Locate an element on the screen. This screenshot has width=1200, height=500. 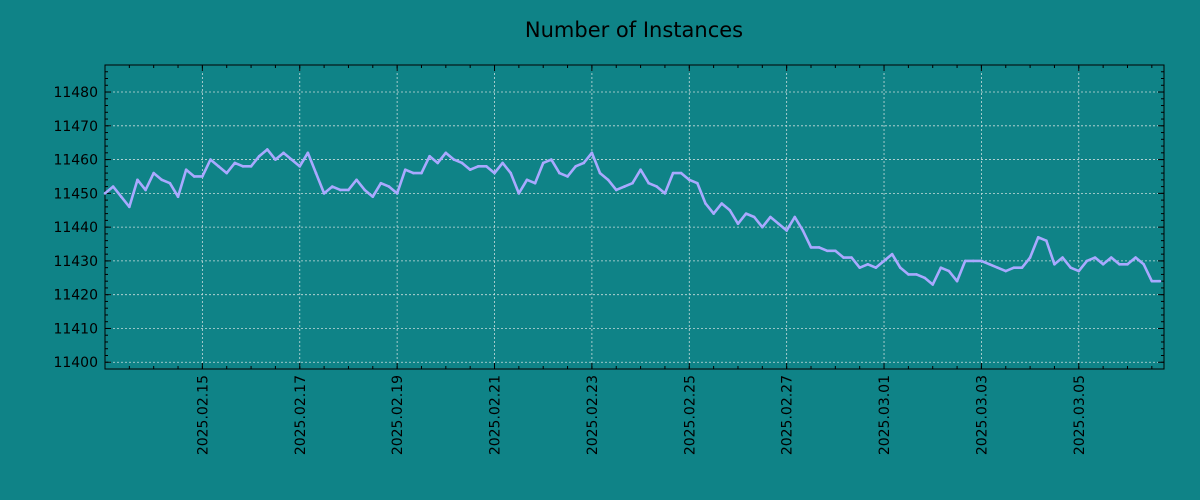
x-tick-label: 2025.02.25 is located at coordinates (690, 415).